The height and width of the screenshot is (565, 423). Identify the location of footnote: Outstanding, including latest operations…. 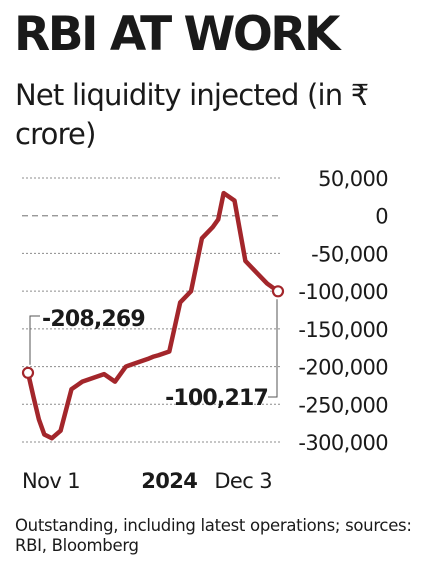
(213, 535).